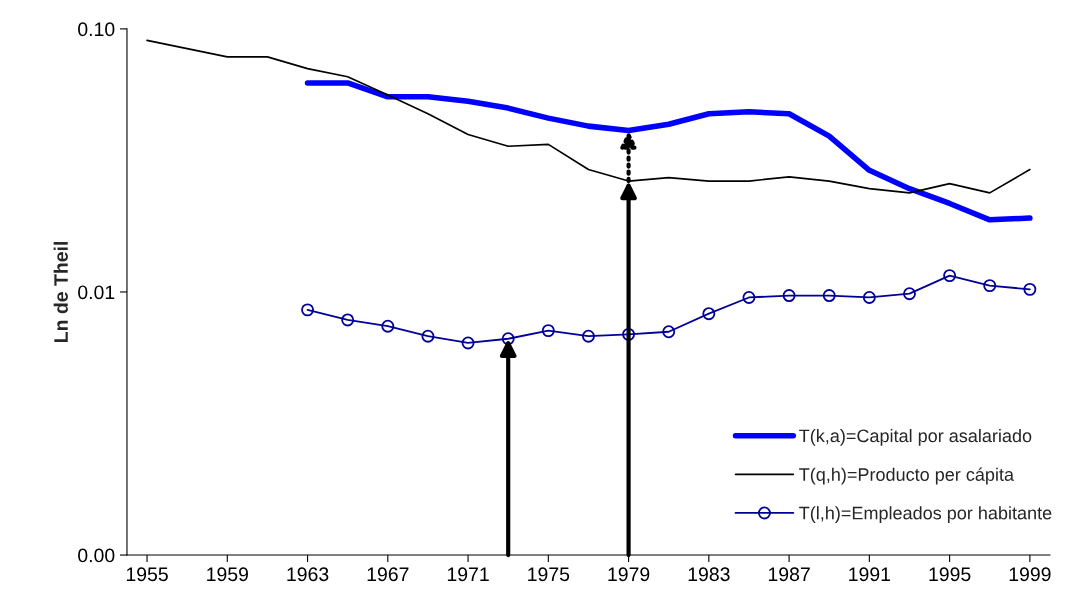 The height and width of the screenshot is (602, 1067). What do you see at coordinates (925, 515) in the screenshot?
I see `legend-label: T(l,h)=Empleados por habitante` at bounding box center [925, 515].